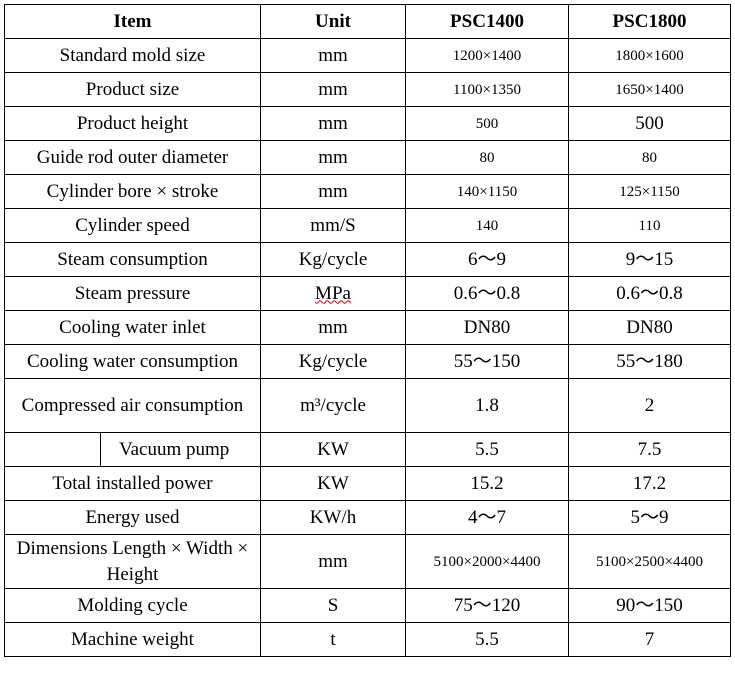 Image resolution: width=735 pixels, height=683 pixels. What do you see at coordinates (487, 483) in the screenshot?
I see `table-cell: 15.2` at bounding box center [487, 483].